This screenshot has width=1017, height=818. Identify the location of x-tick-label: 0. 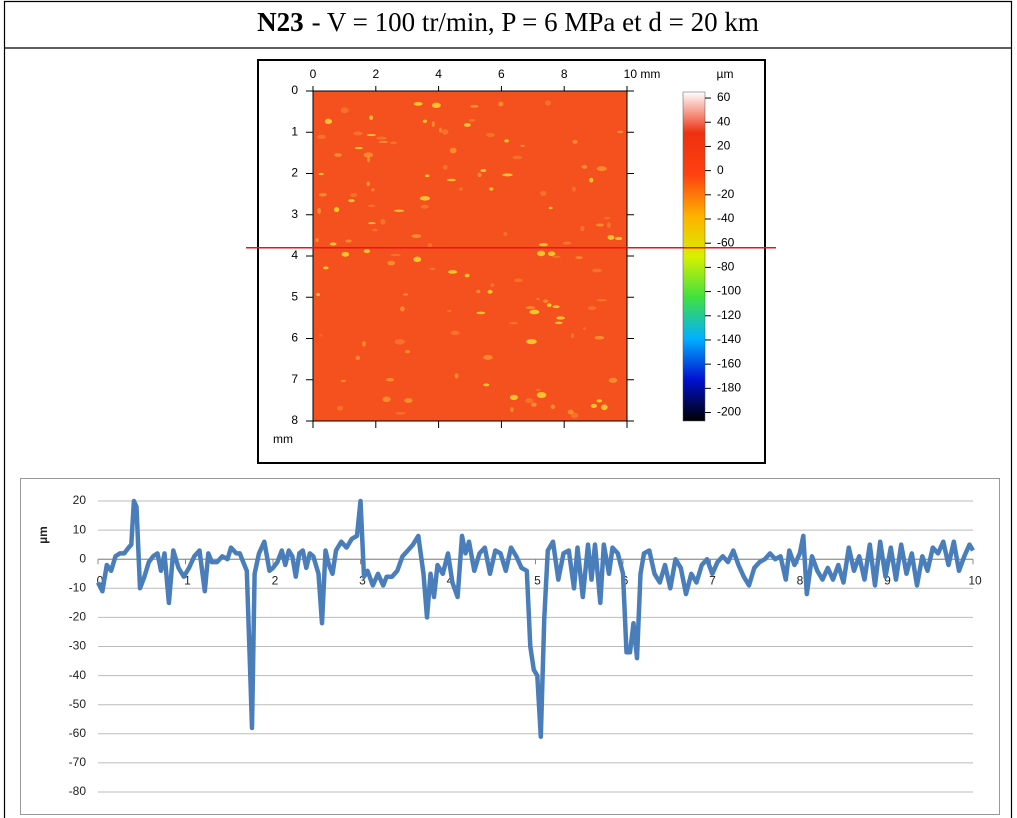
(100, 580).